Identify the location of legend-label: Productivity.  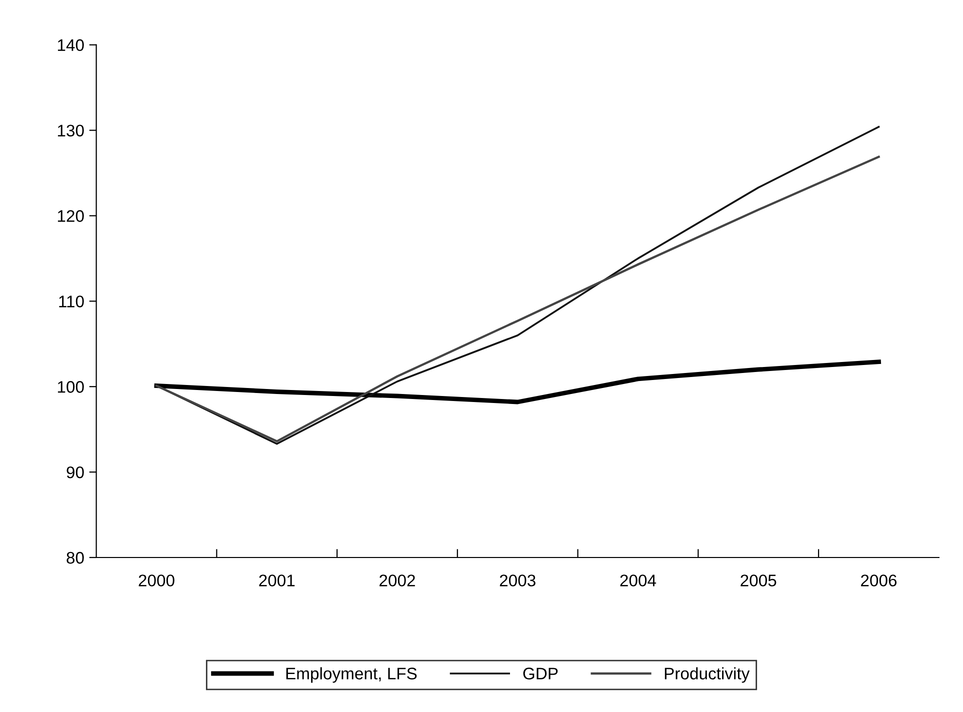
(707, 675).